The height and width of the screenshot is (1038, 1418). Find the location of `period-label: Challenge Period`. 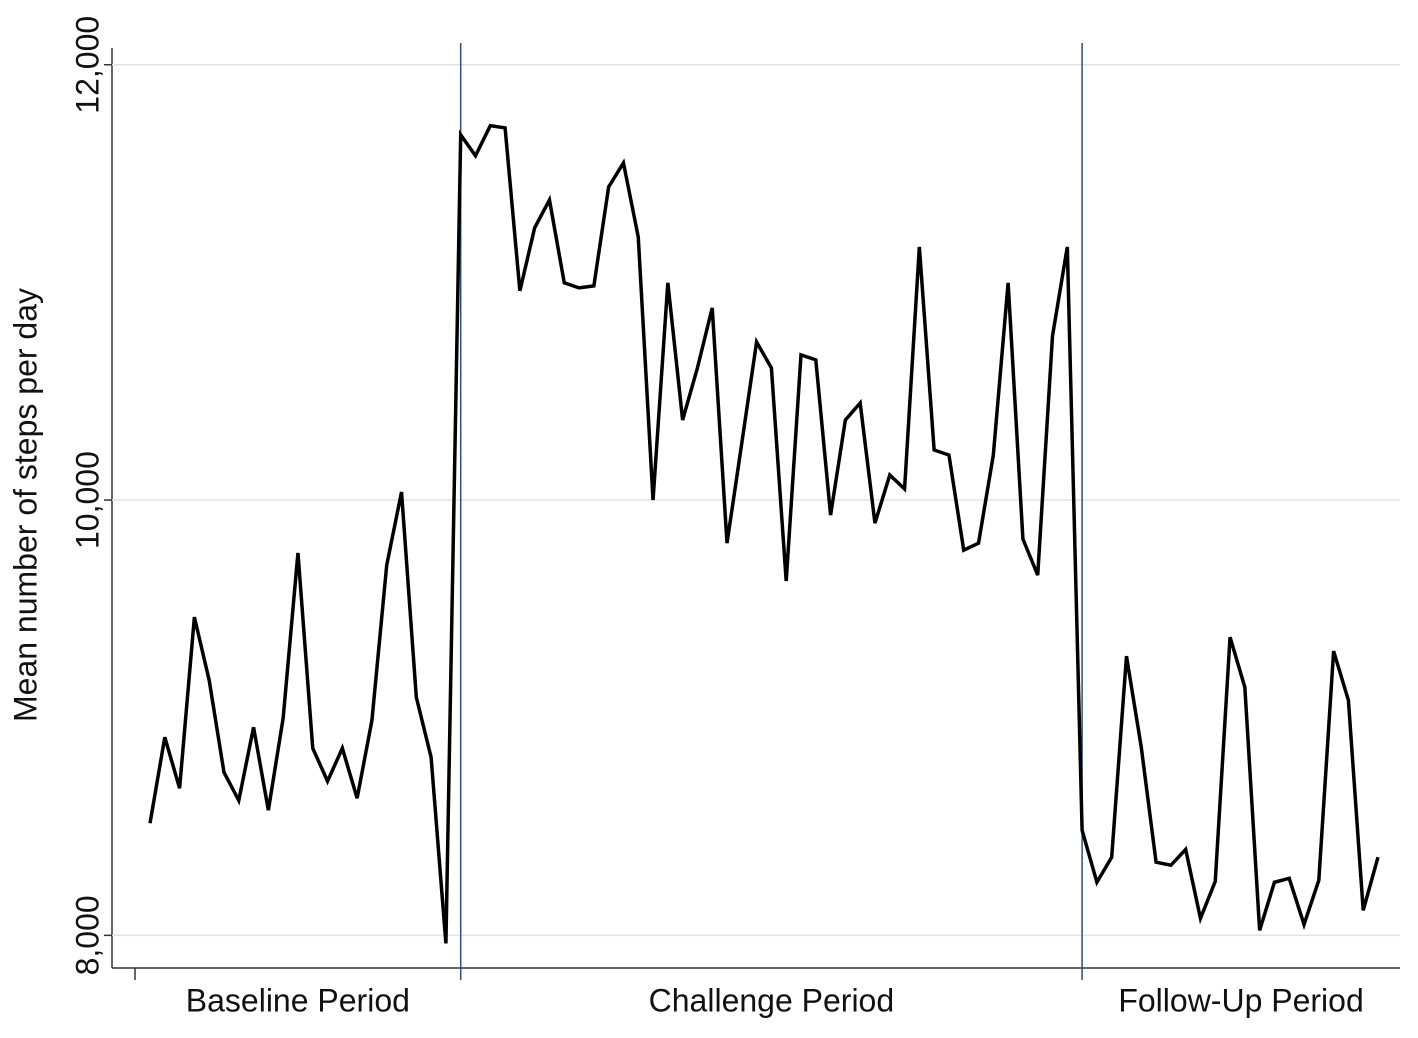

period-label: Challenge Period is located at coordinates (772, 1000).